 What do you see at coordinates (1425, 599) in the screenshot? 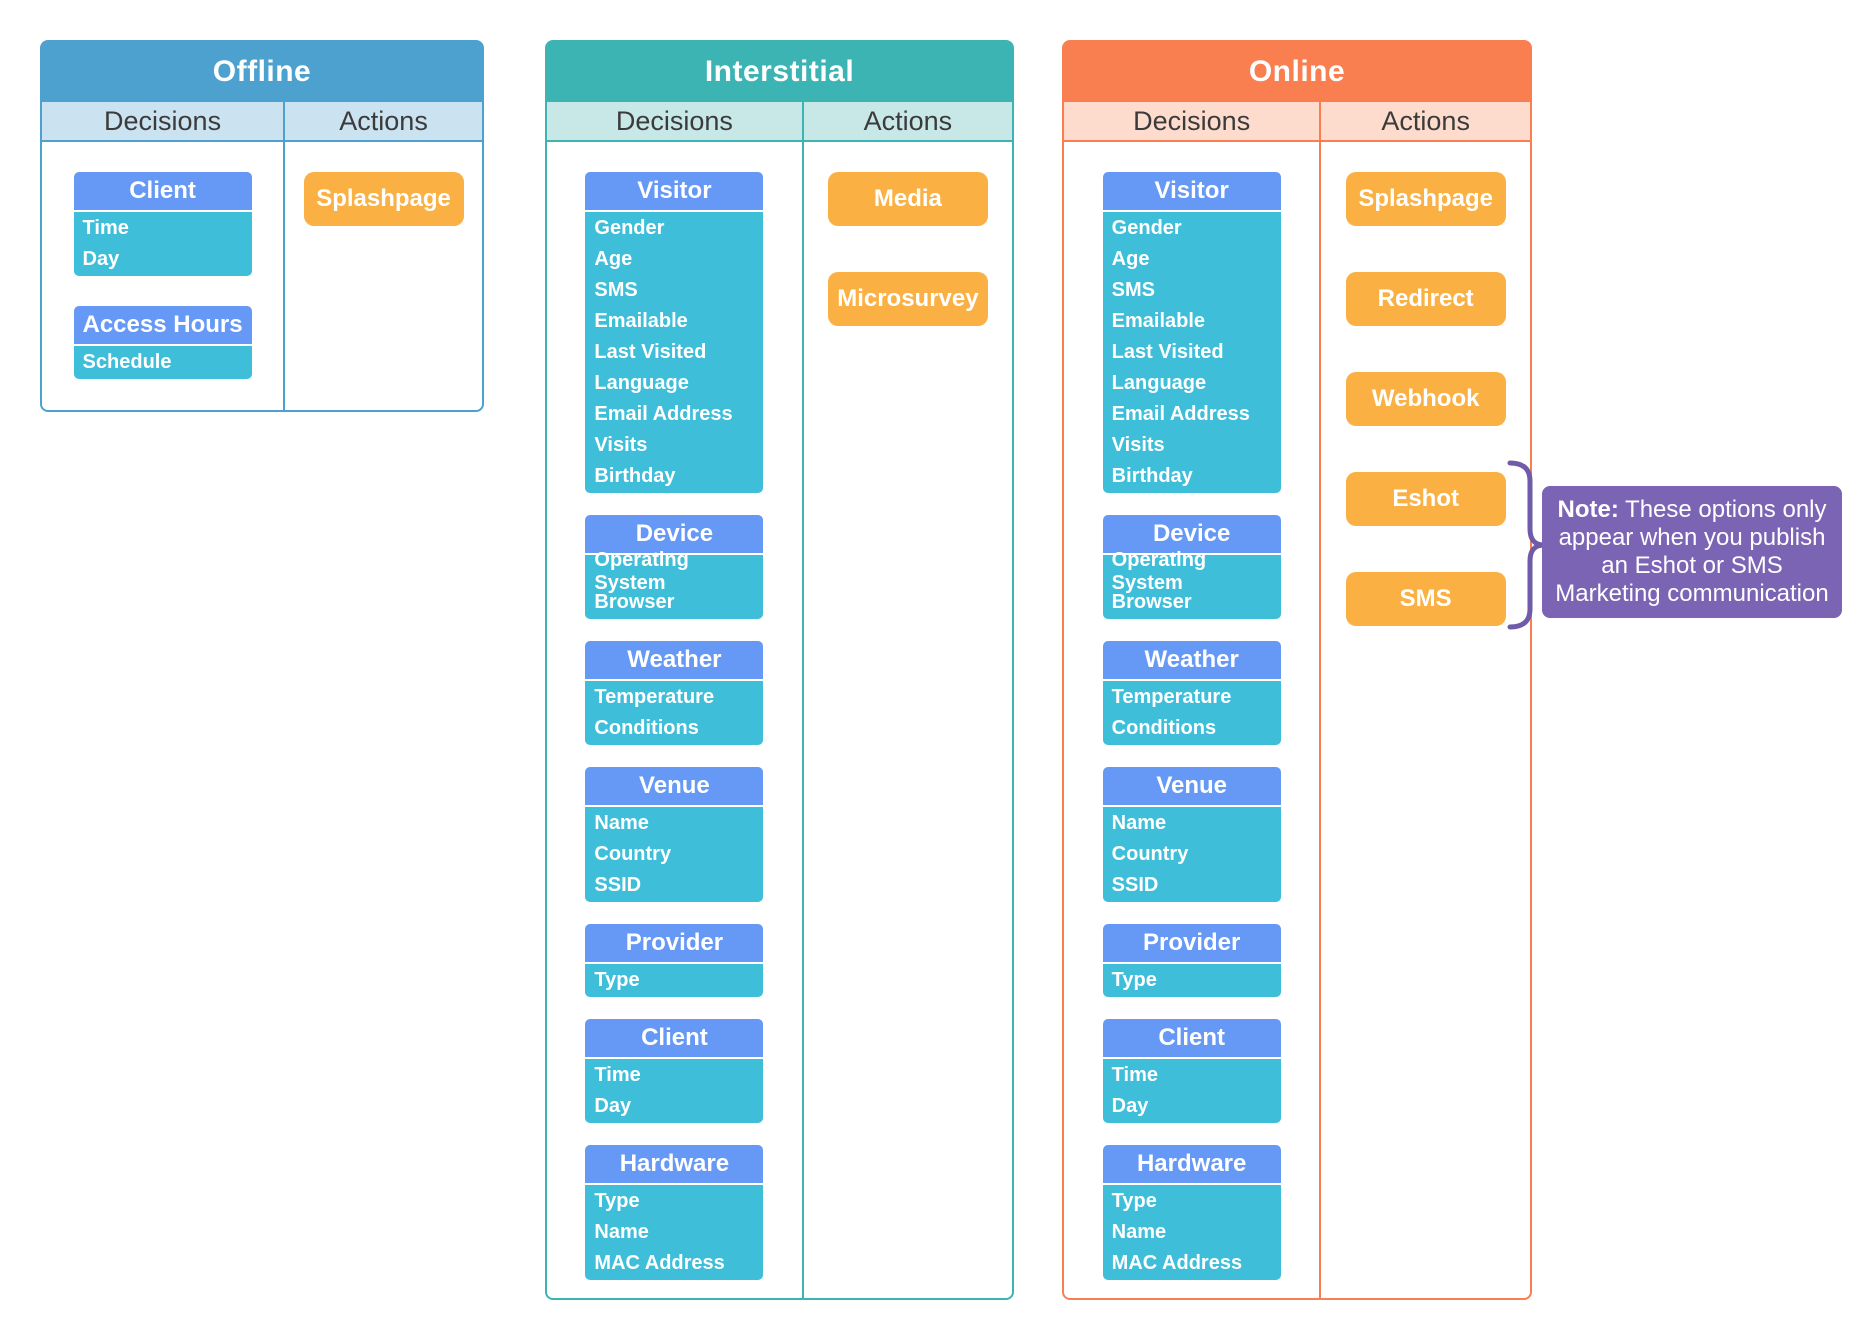
I see `action-node-sms: SMS` at bounding box center [1425, 599].